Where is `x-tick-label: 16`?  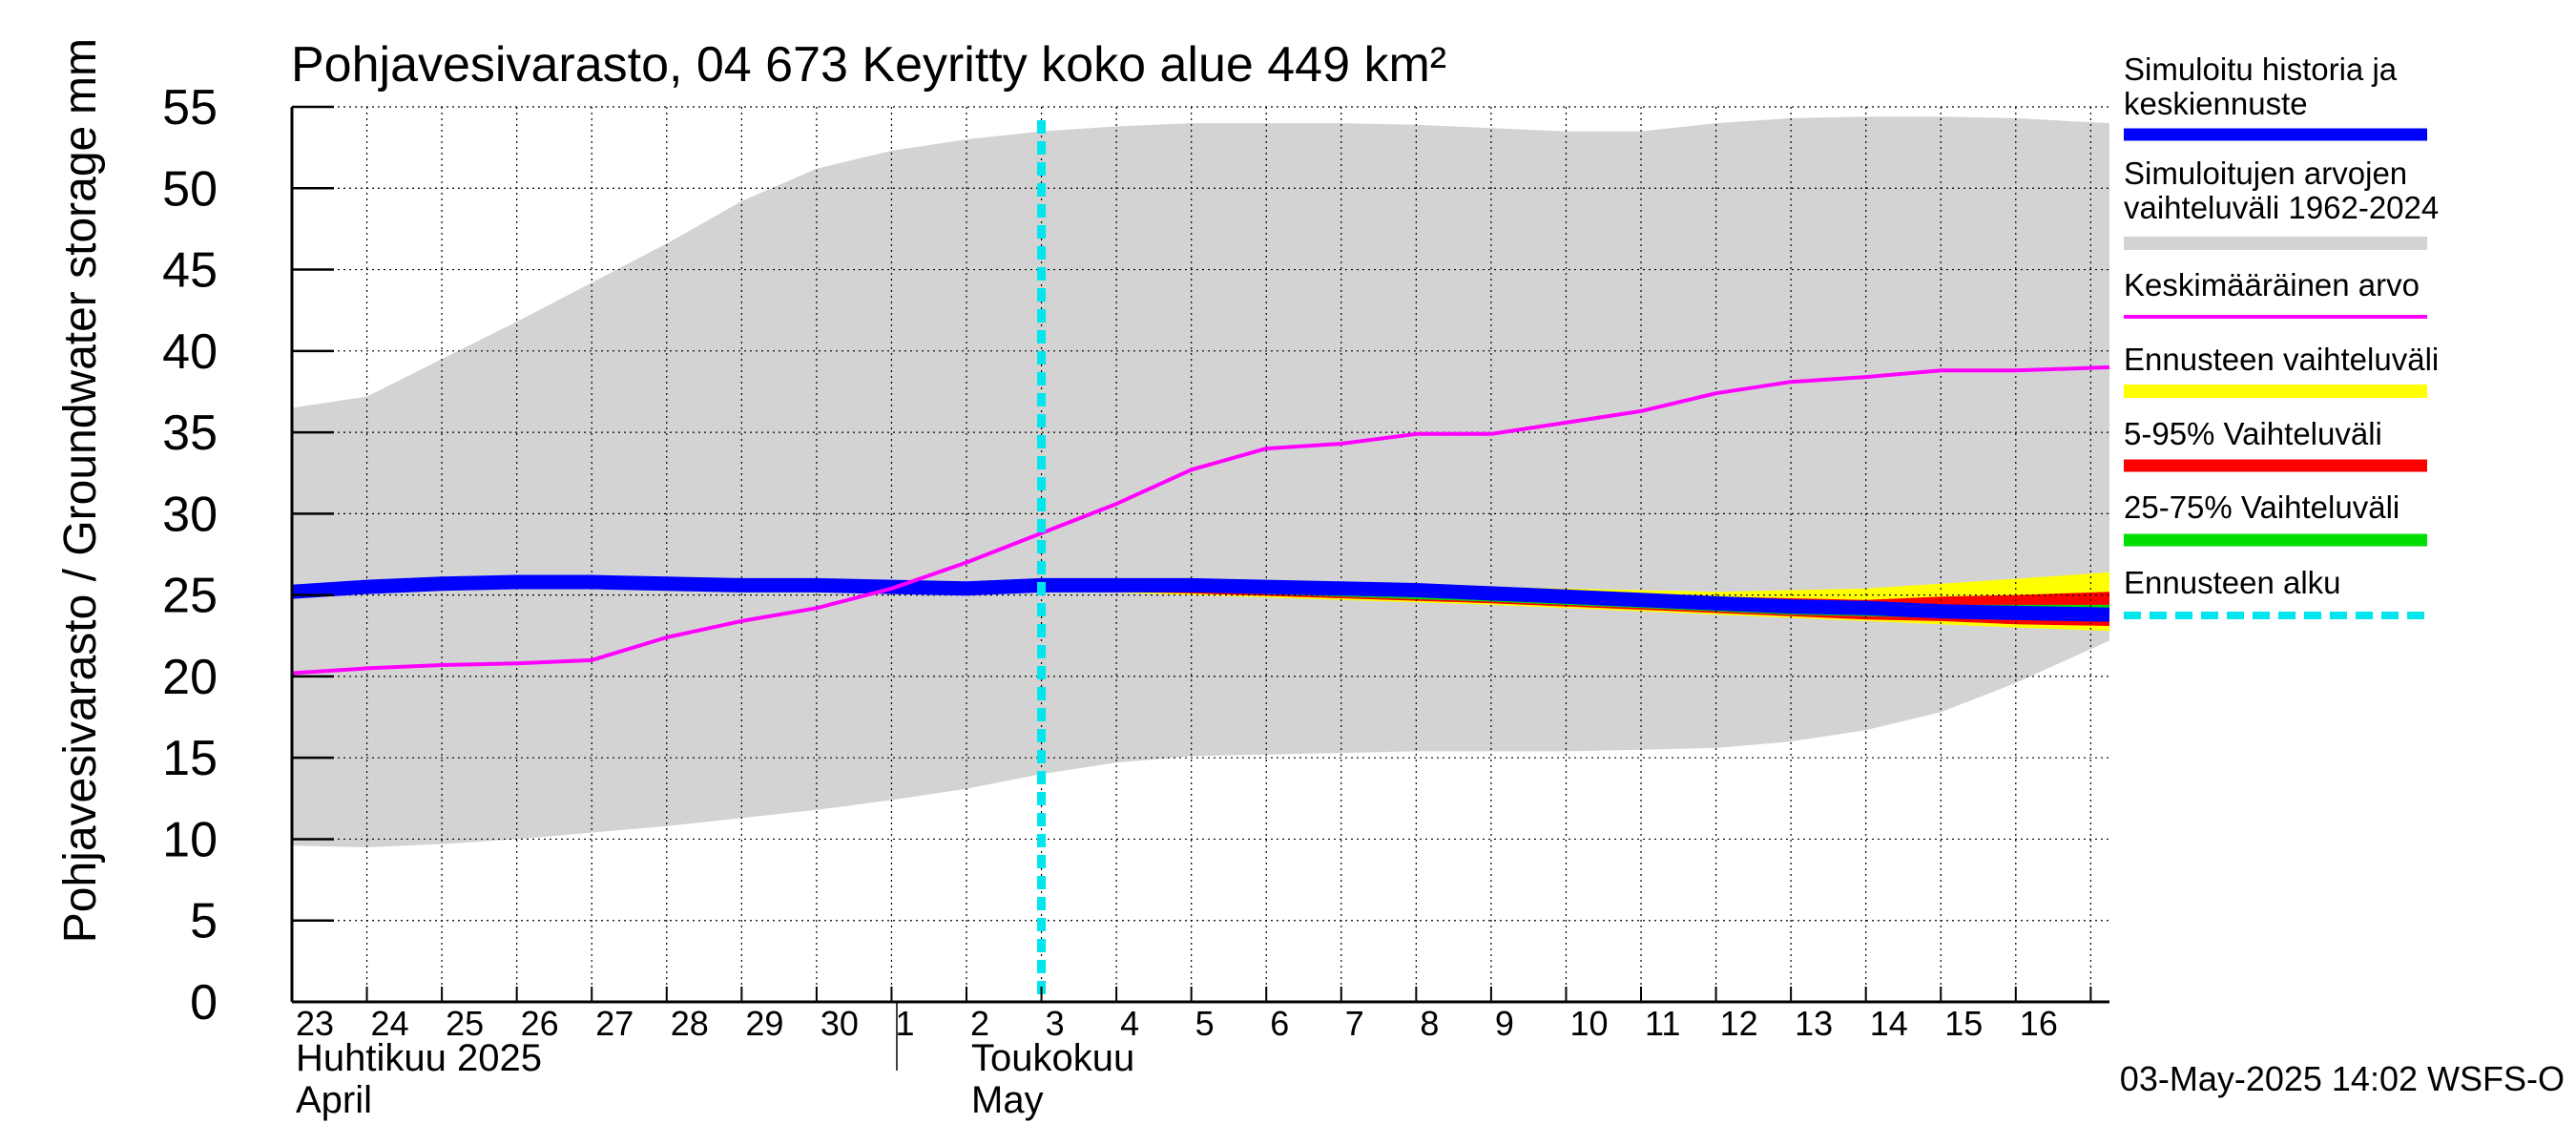 x-tick-label: 16 is located at coordinates (2039, 1023).